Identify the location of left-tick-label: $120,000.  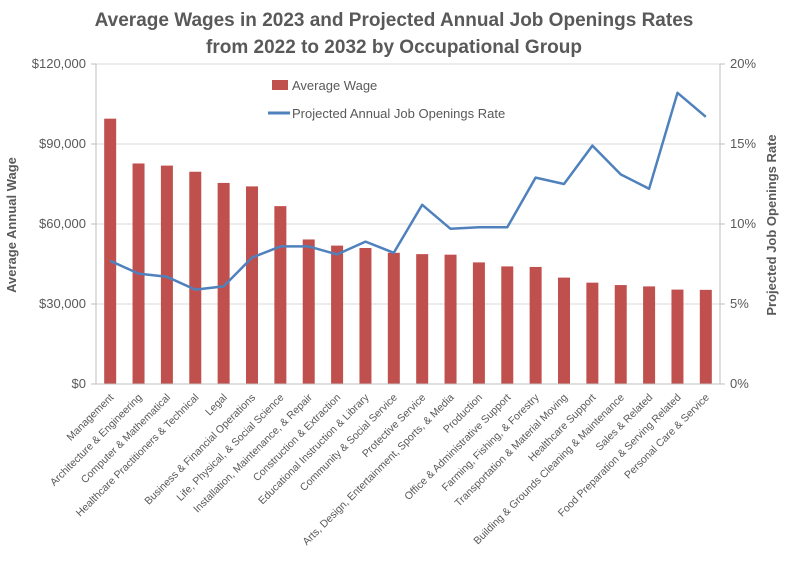
(59, 63).